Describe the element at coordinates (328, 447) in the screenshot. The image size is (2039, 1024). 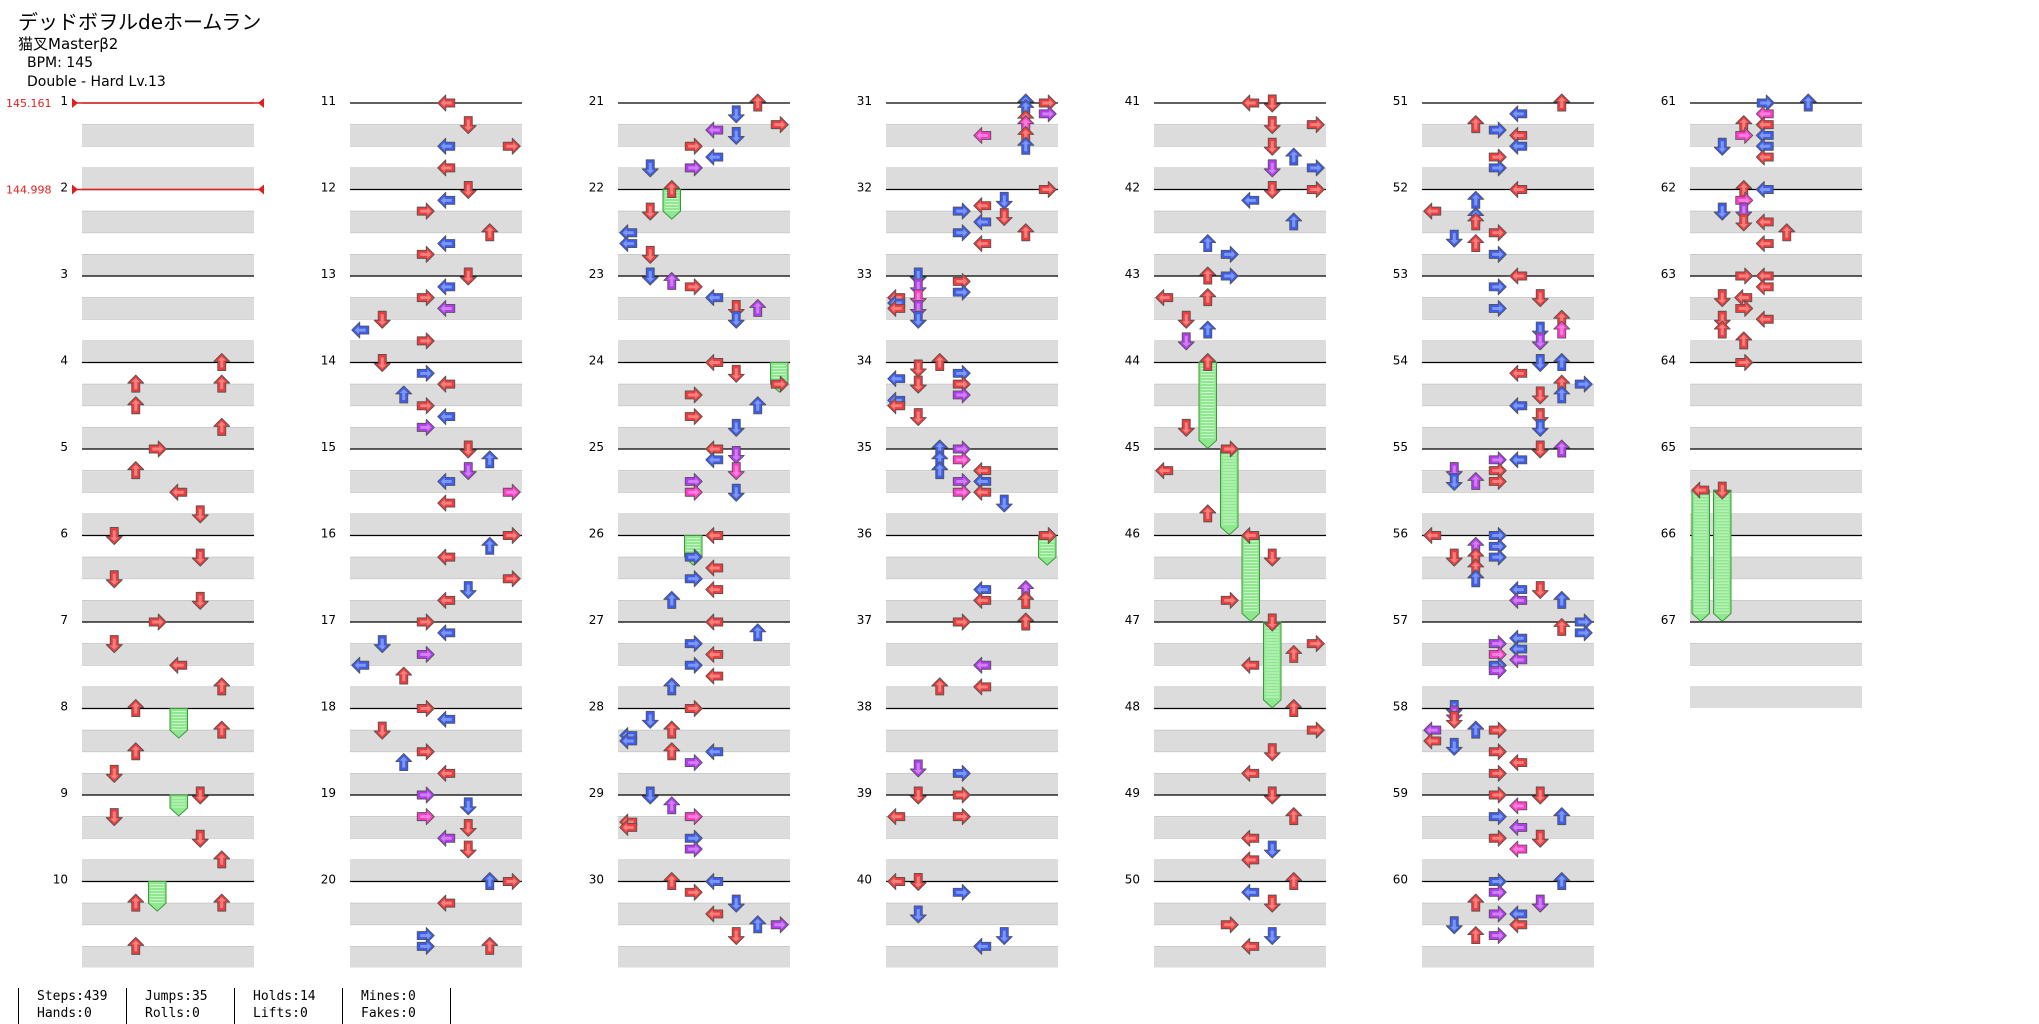
I see `measure-number: 15` at that location.